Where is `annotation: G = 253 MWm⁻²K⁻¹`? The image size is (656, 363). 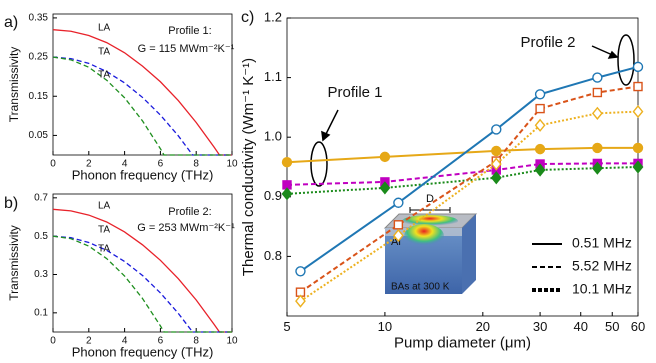 annotation: G = 253 MWm⁻²K⁻¹ is located at coordinates (186, 228).